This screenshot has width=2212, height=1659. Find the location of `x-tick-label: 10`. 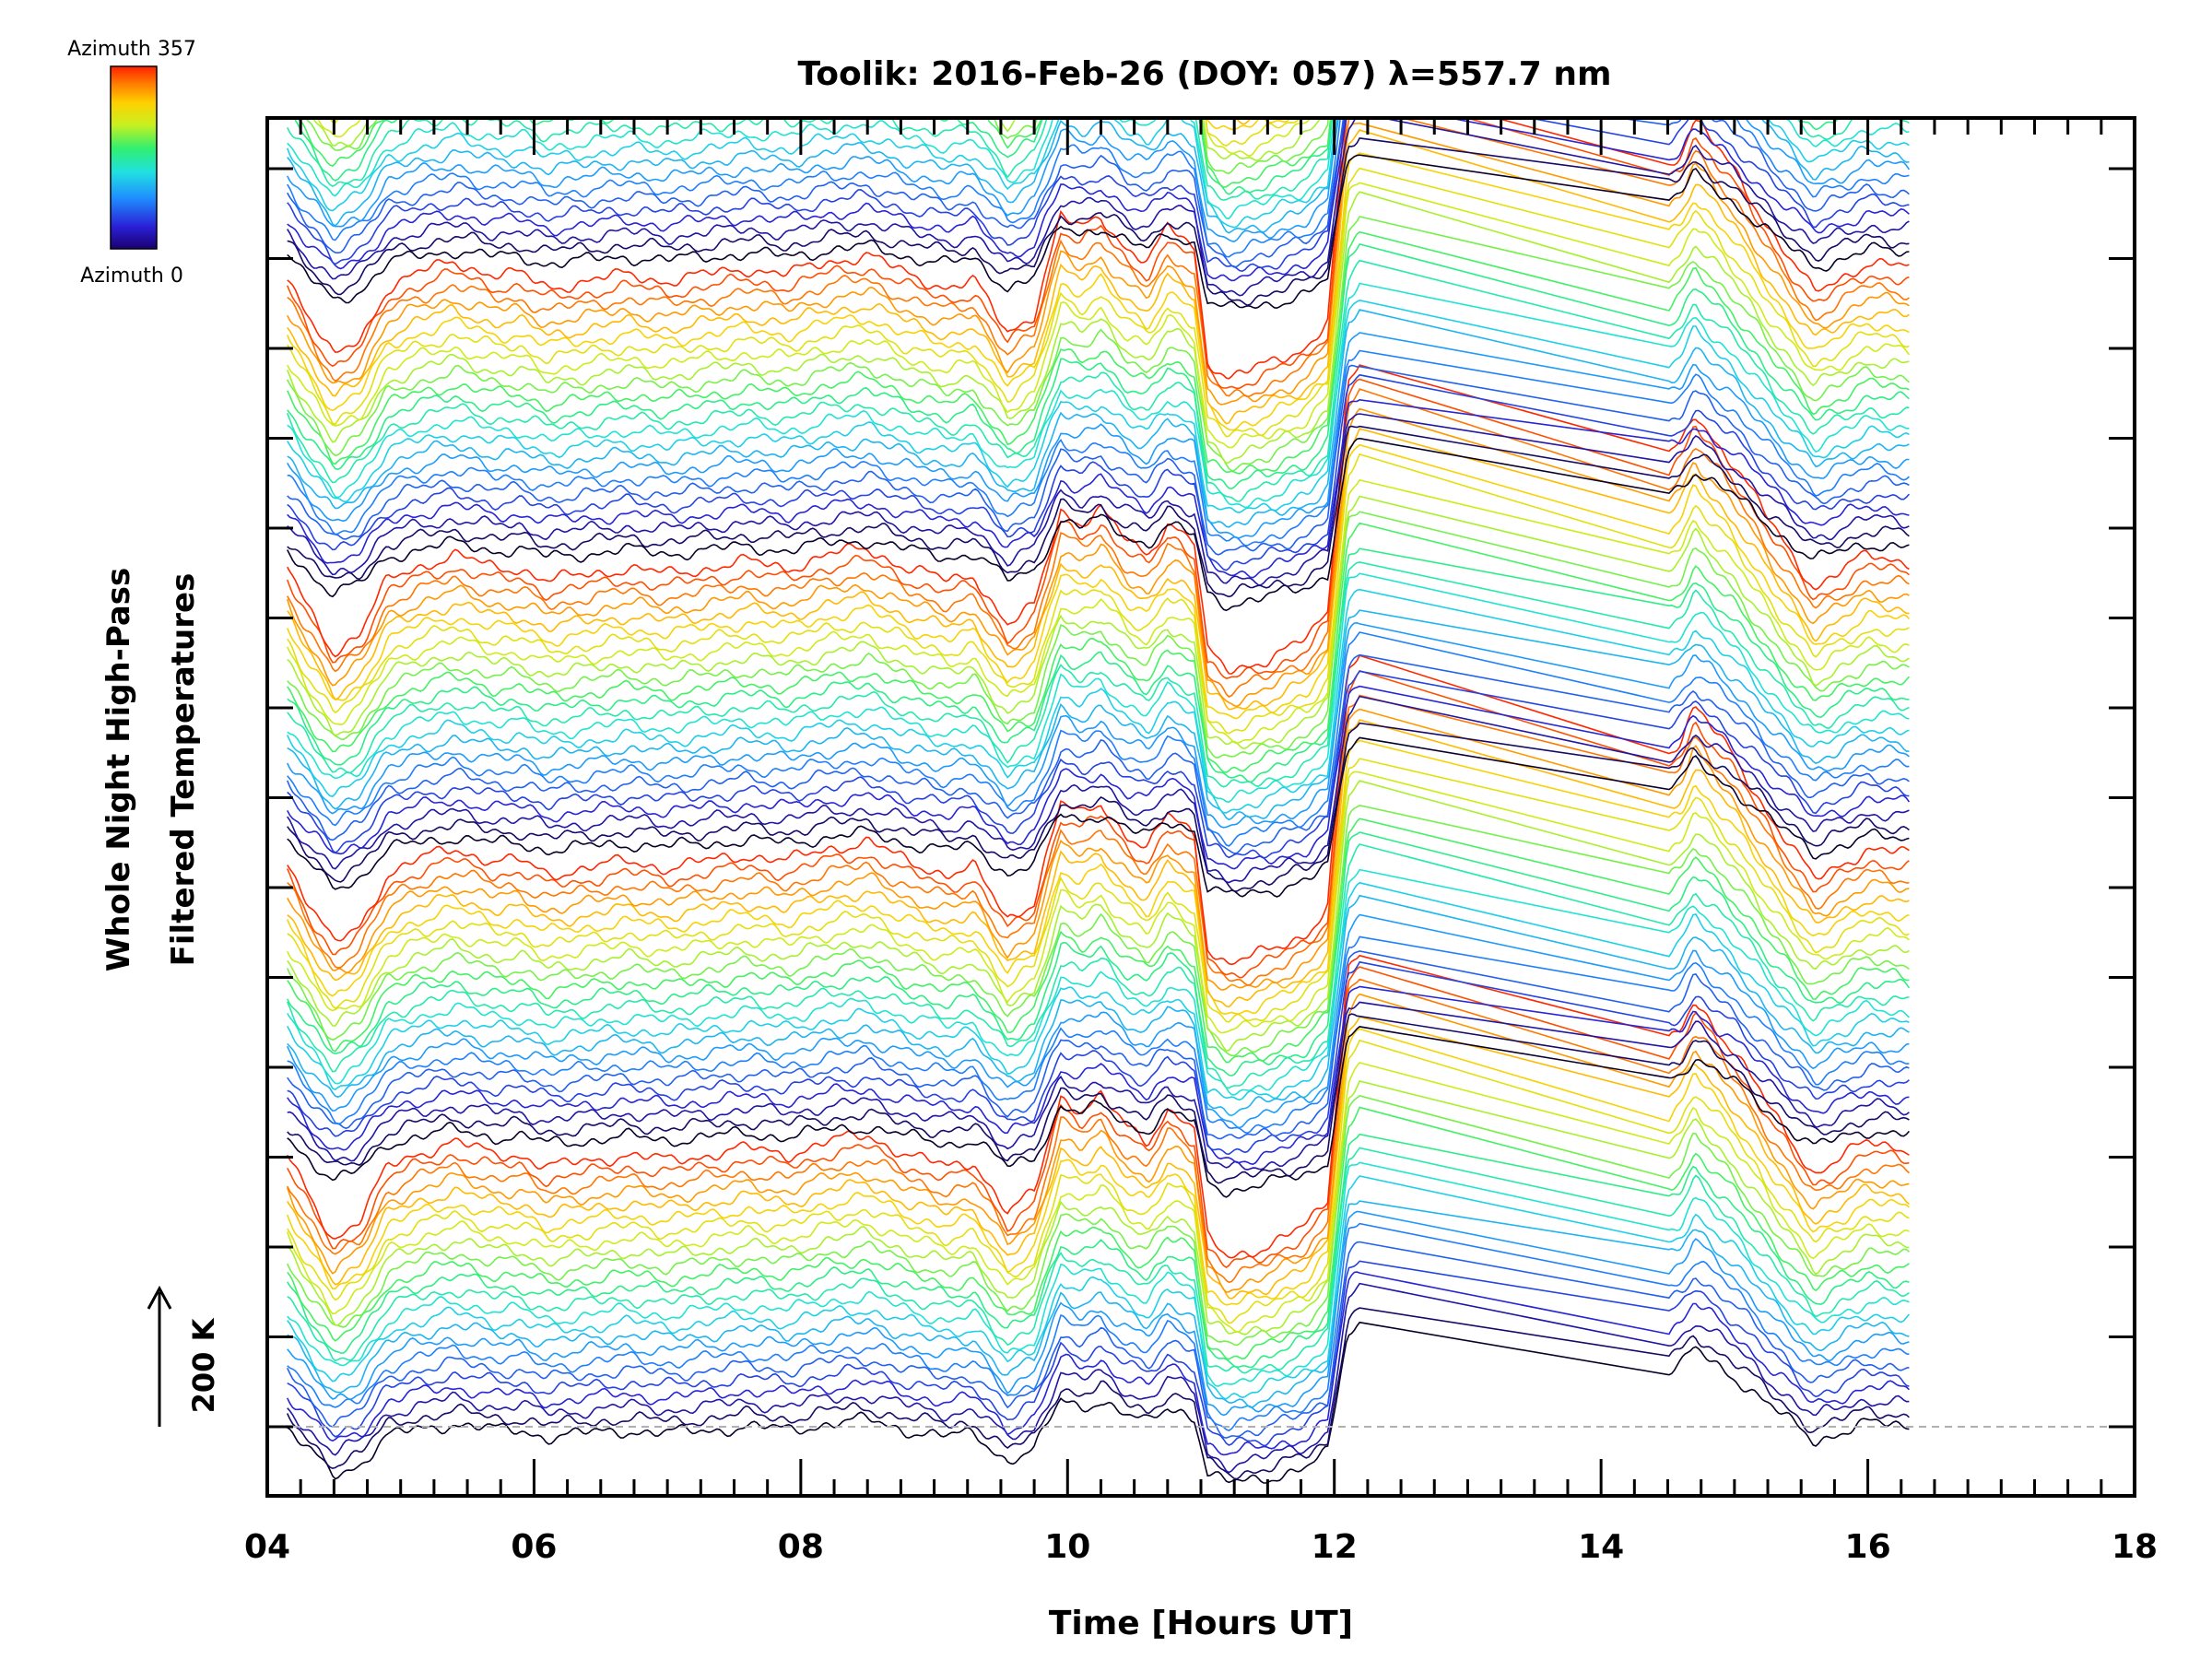

x-tick-label: 10 is located at coordinates (1067, 1547).